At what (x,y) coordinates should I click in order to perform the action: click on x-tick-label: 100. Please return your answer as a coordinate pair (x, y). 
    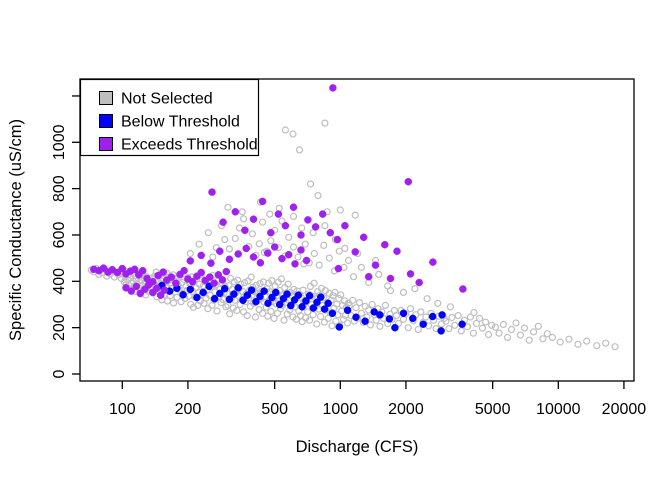
    Looking at the image, I should click on (122, 409).